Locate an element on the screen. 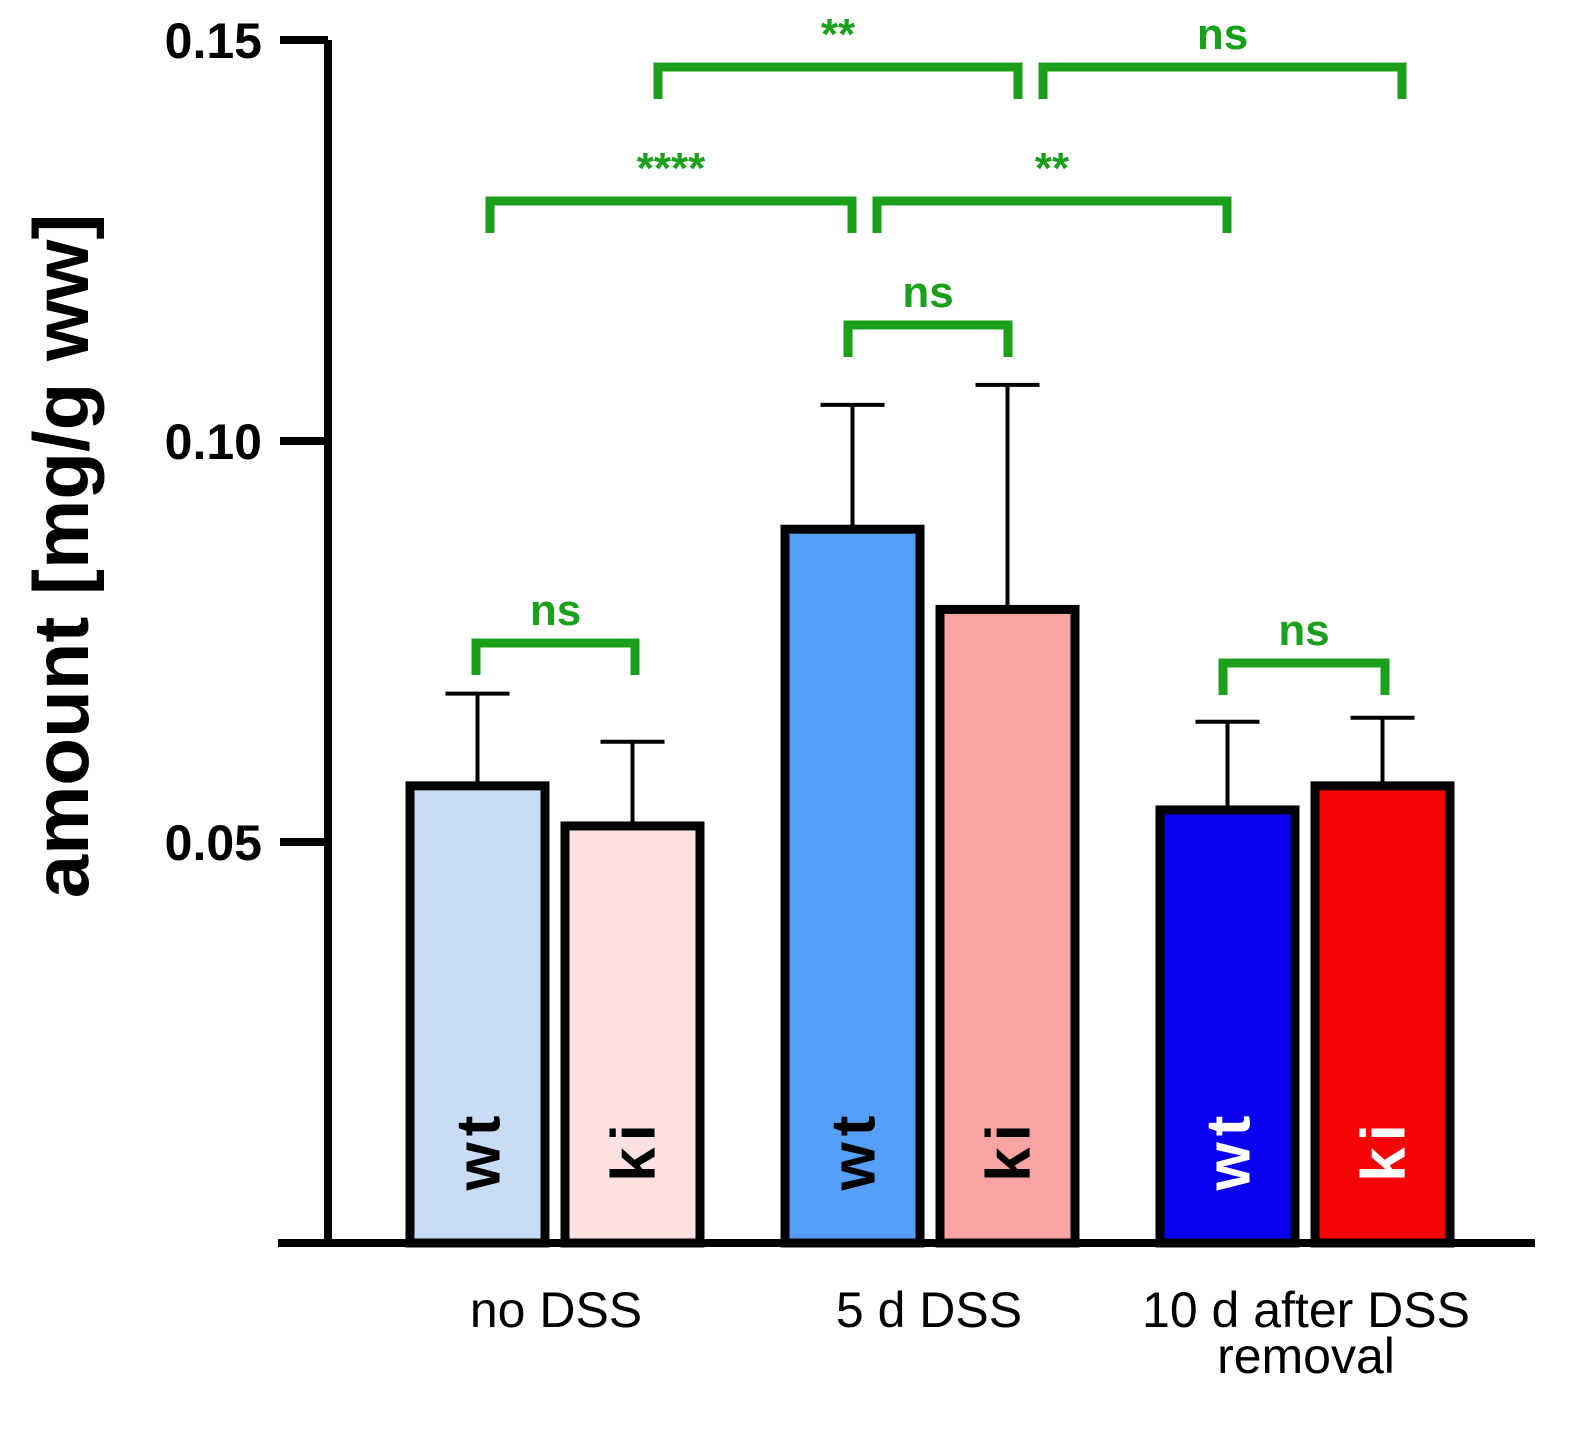 The width and height of the screenshot is (1590, 1430). x-category-label: no DSS is located at coordinates (556, 1310).